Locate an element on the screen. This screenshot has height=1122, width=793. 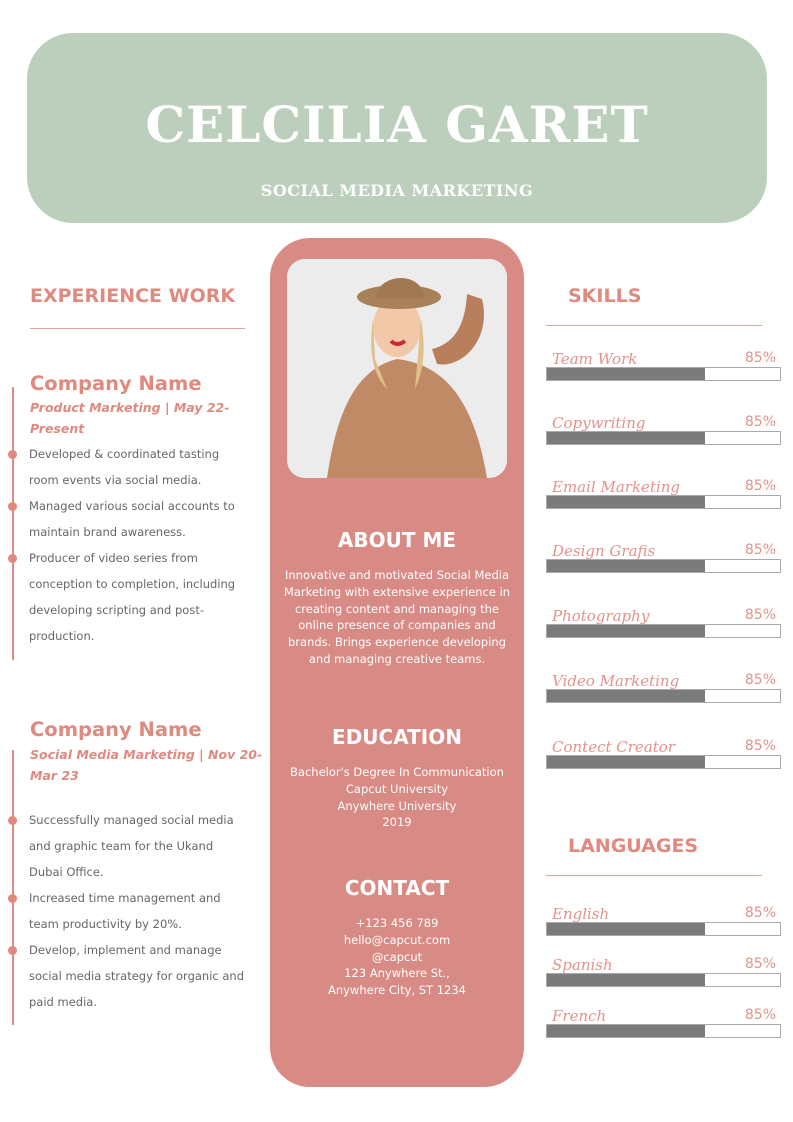
skill-item: Contect Creator 85% is located at coordinates (664, 747).